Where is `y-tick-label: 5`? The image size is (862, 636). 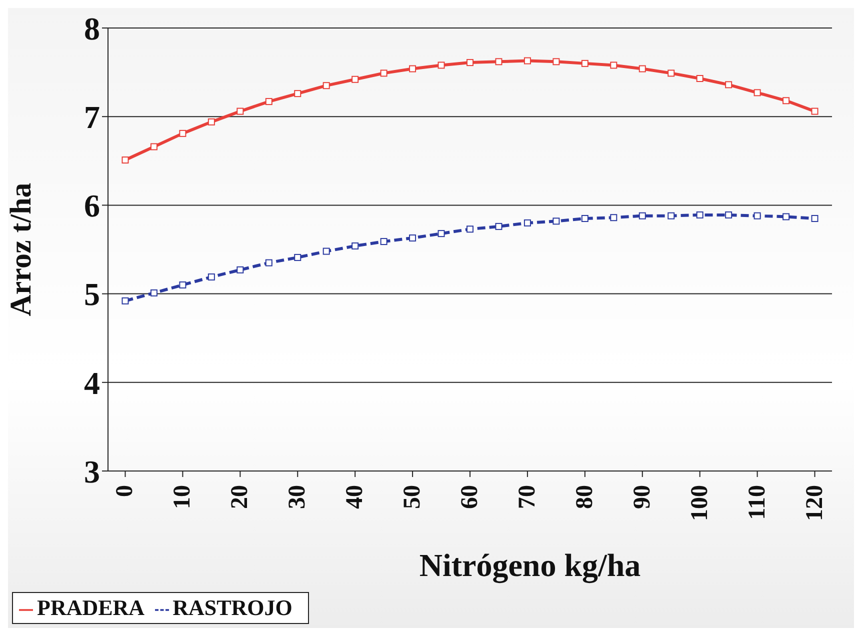
y-tick-label: 5 is located at coordinates (92, 294).